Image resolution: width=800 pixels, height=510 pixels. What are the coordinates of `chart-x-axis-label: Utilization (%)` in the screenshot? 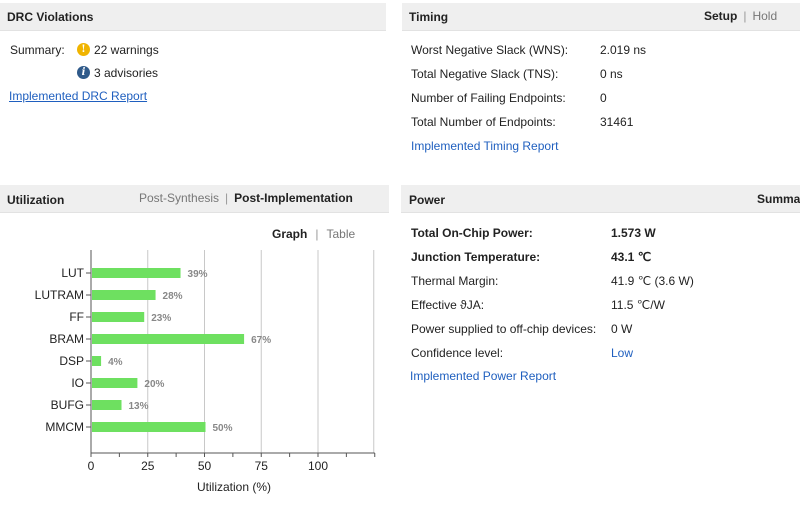 It's located at (234, 487).